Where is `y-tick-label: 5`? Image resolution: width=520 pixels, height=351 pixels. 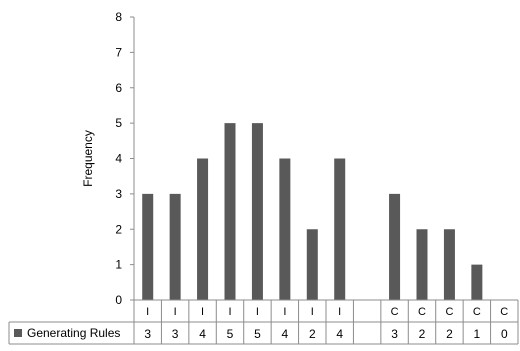 y-tick-label: 5 is located at coordinates (118, 123).